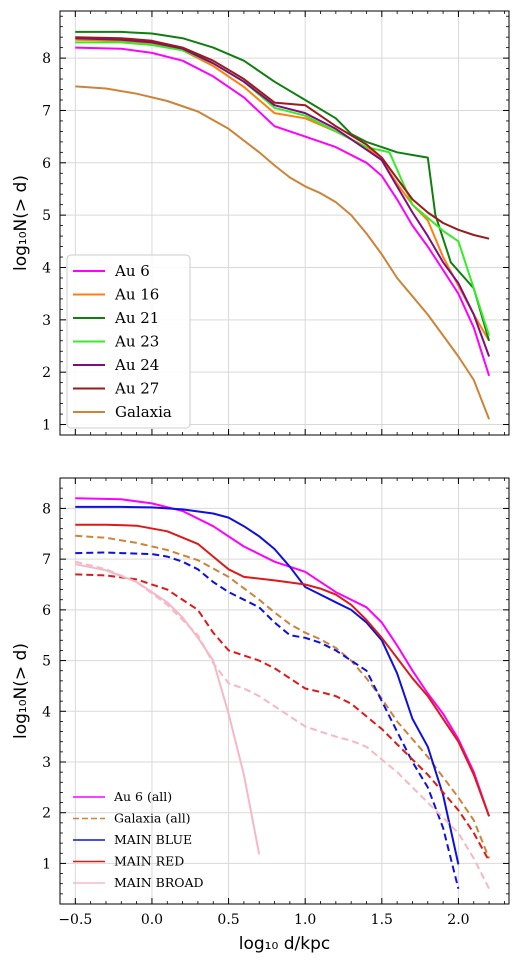  I want to click on legend-label: Galaxia (all), so click(152, 818).